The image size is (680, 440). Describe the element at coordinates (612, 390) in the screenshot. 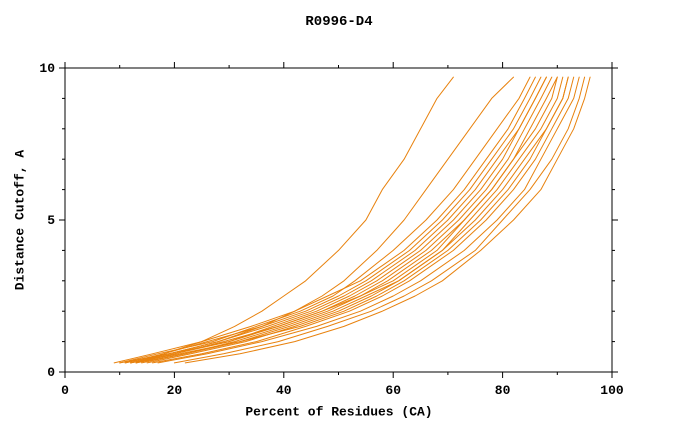

I see `x-tick-label: 100` at that location.